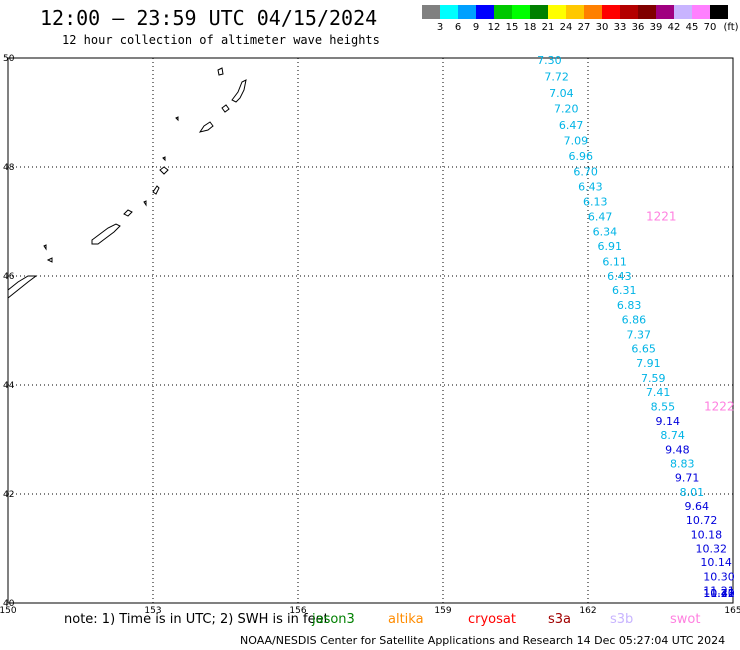 The image size is (740, 650). What do you see at coordinates (406, 619) in the screenshot?
I see `satellite-altika: altika` at bounding box center [406, 619].